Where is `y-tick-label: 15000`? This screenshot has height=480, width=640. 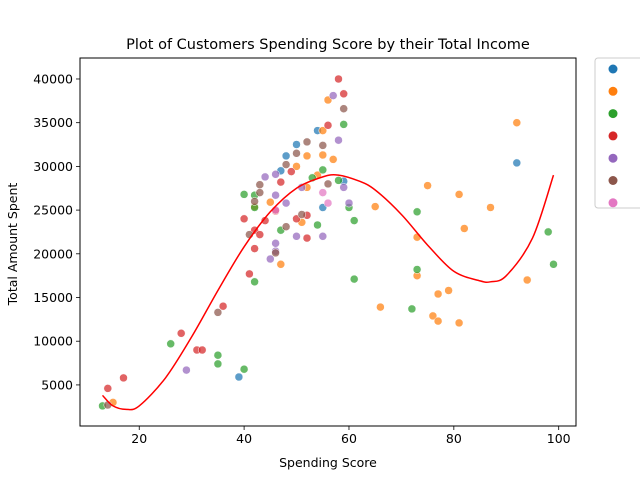 y-tick-label: 15000 is located at coordinates (53, 297).